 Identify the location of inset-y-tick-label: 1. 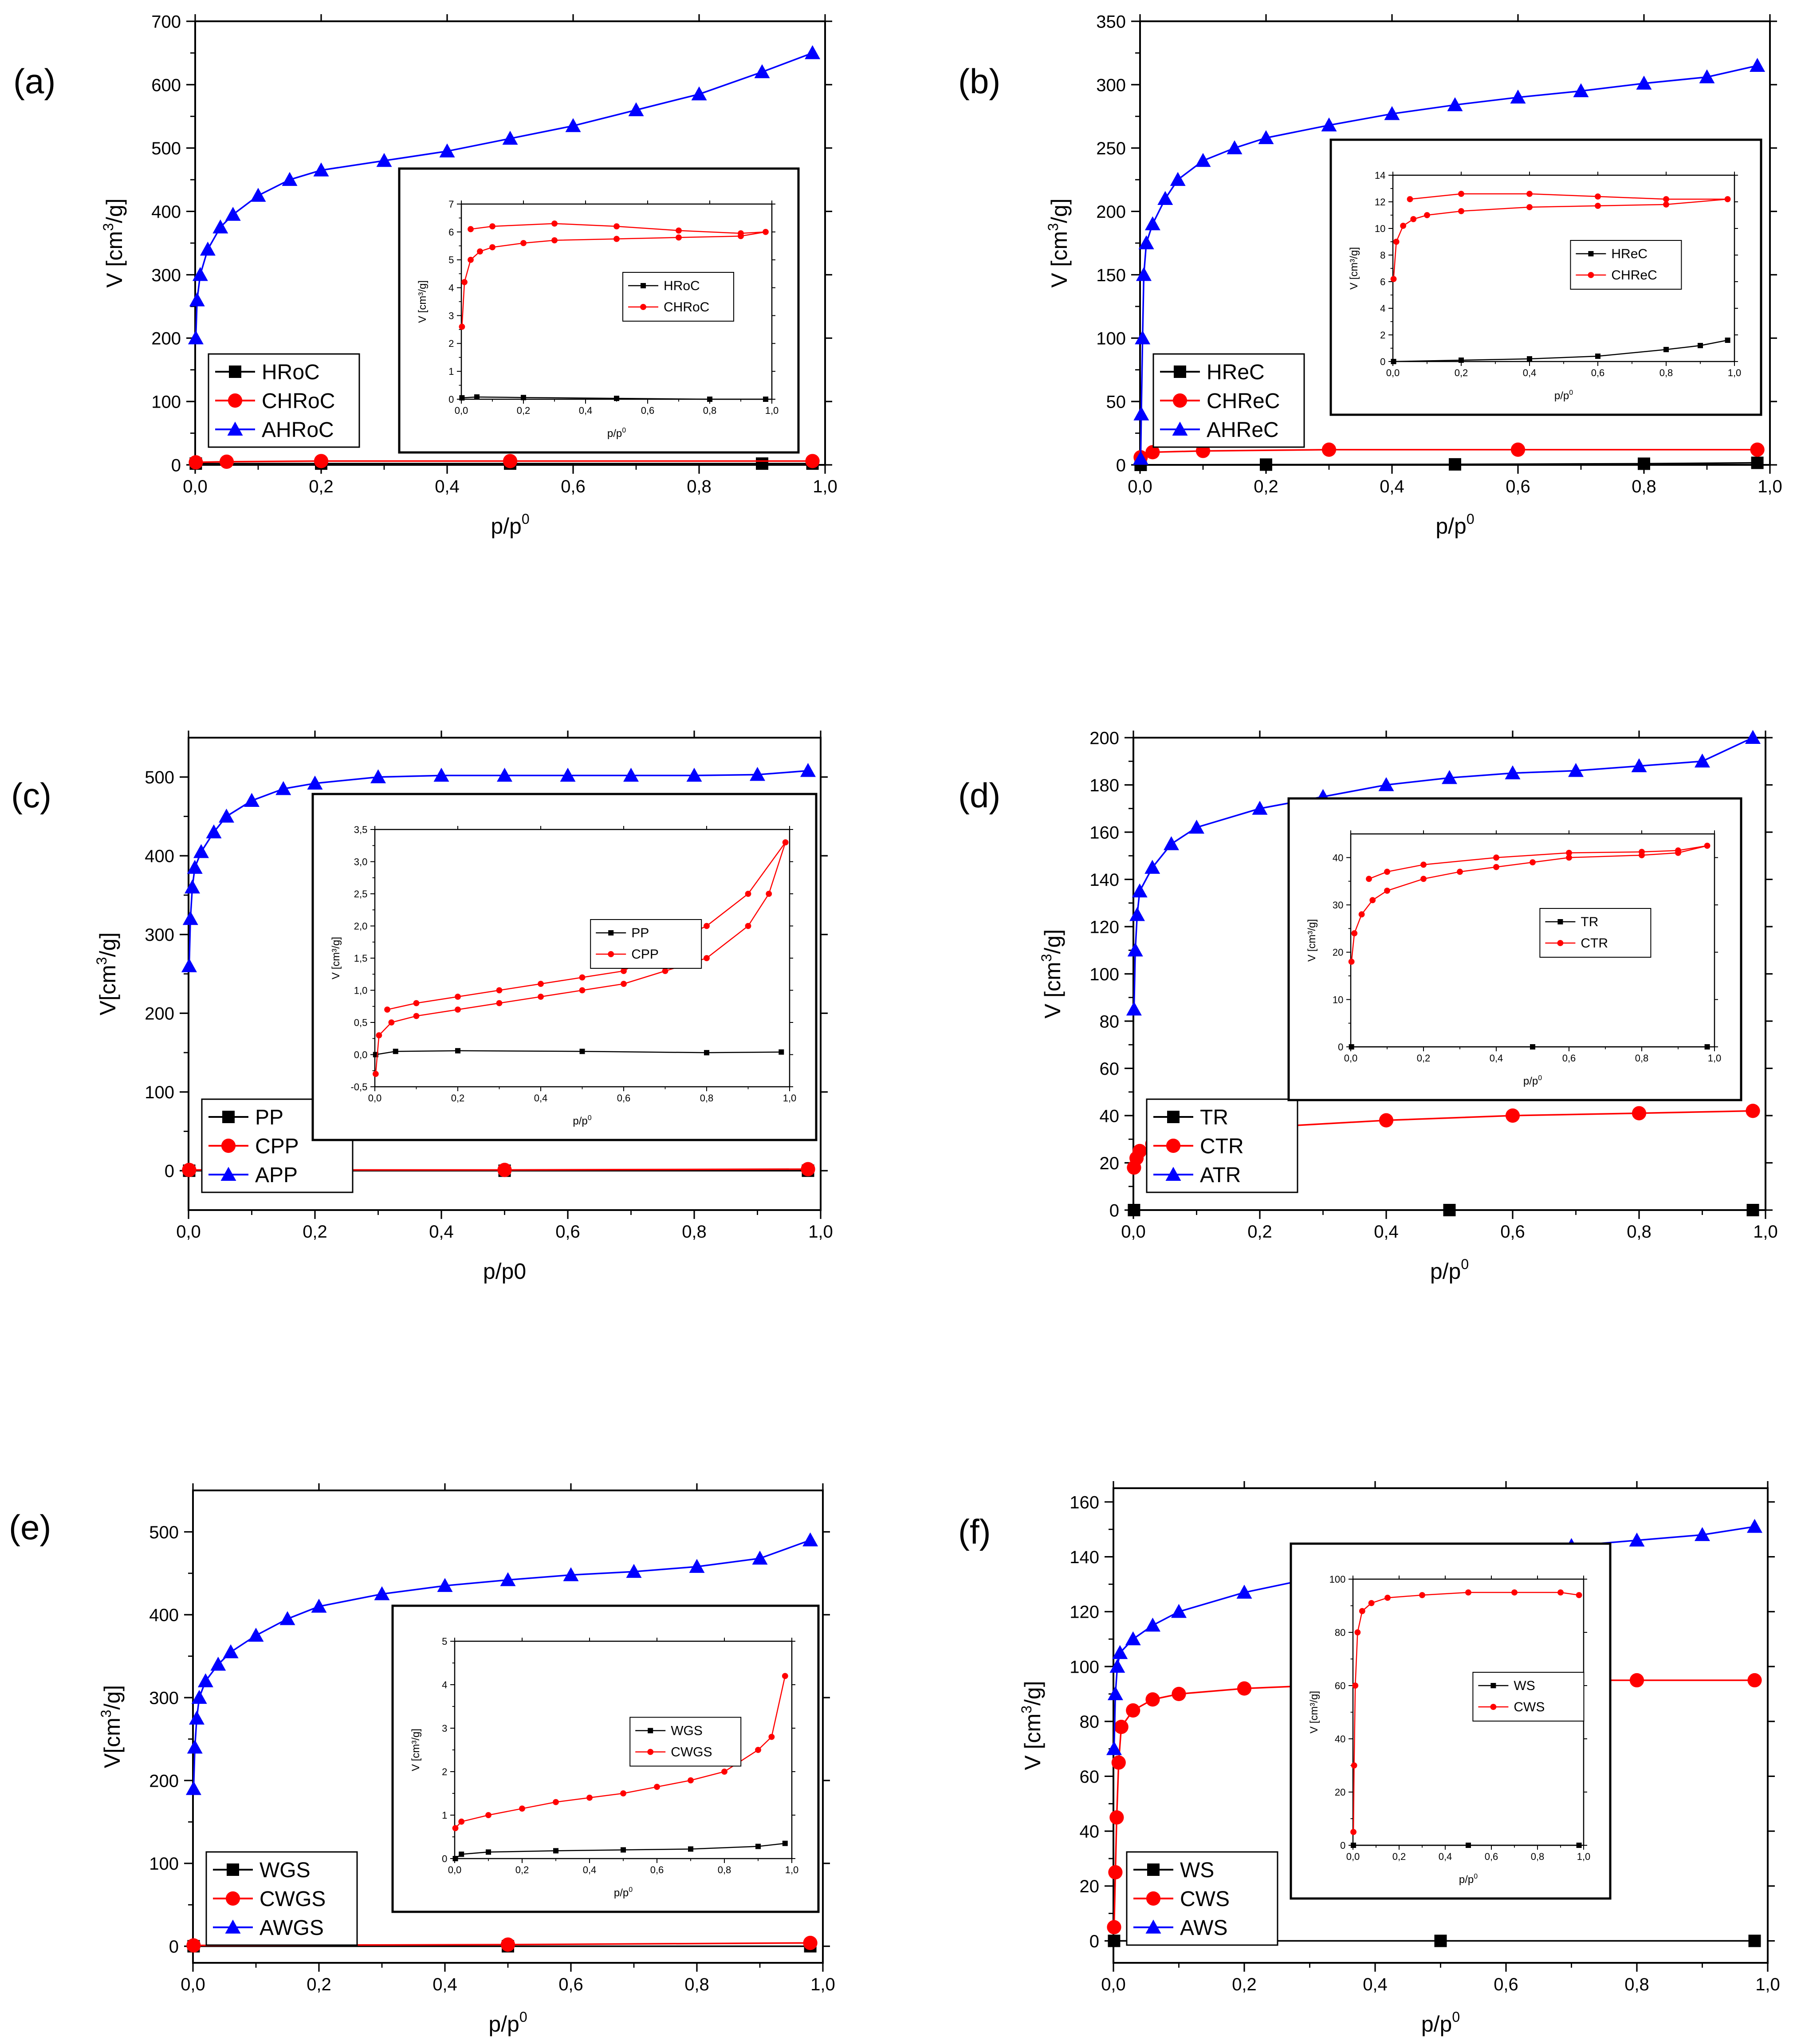
(445, 1815).